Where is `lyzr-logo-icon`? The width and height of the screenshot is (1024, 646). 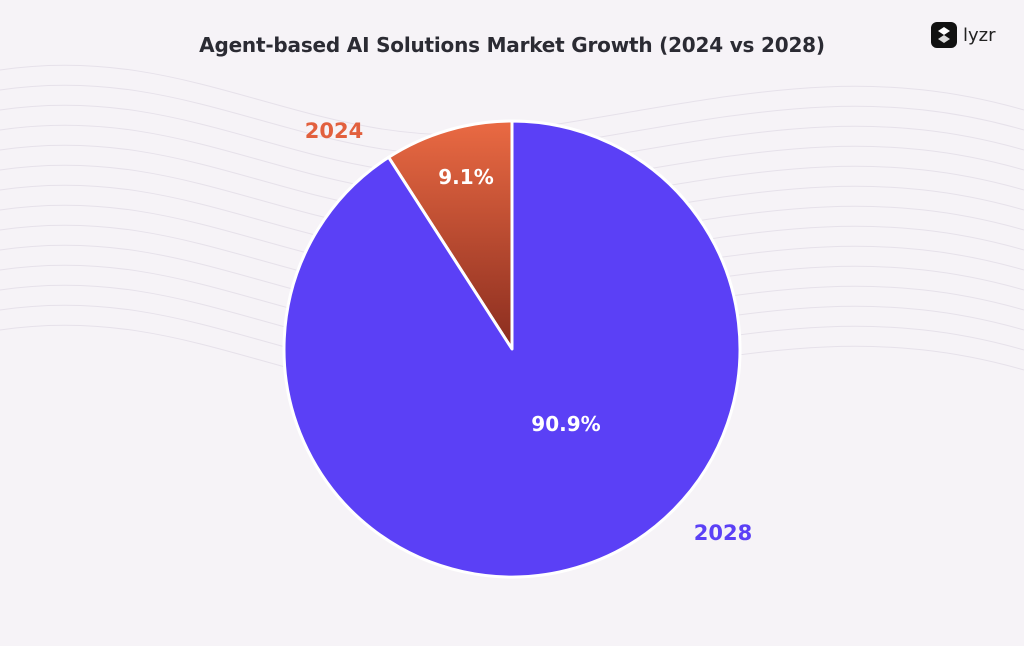 lyzr-logo-icon is located at coordinates (944, 35).